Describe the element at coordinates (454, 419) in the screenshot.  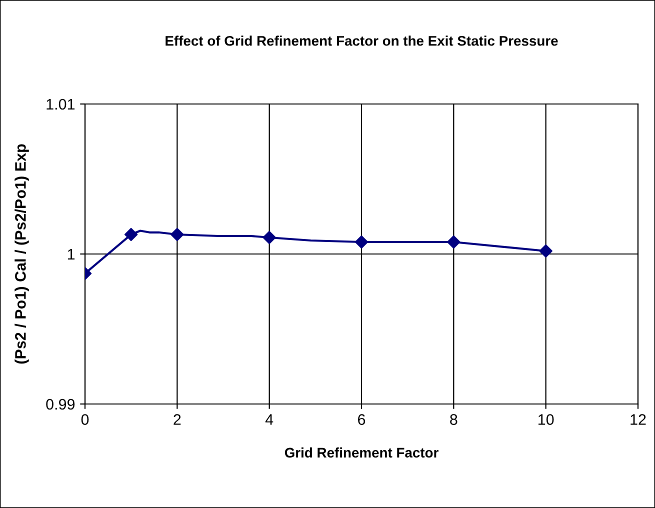
I see `x-tick-label: 8` at that location.